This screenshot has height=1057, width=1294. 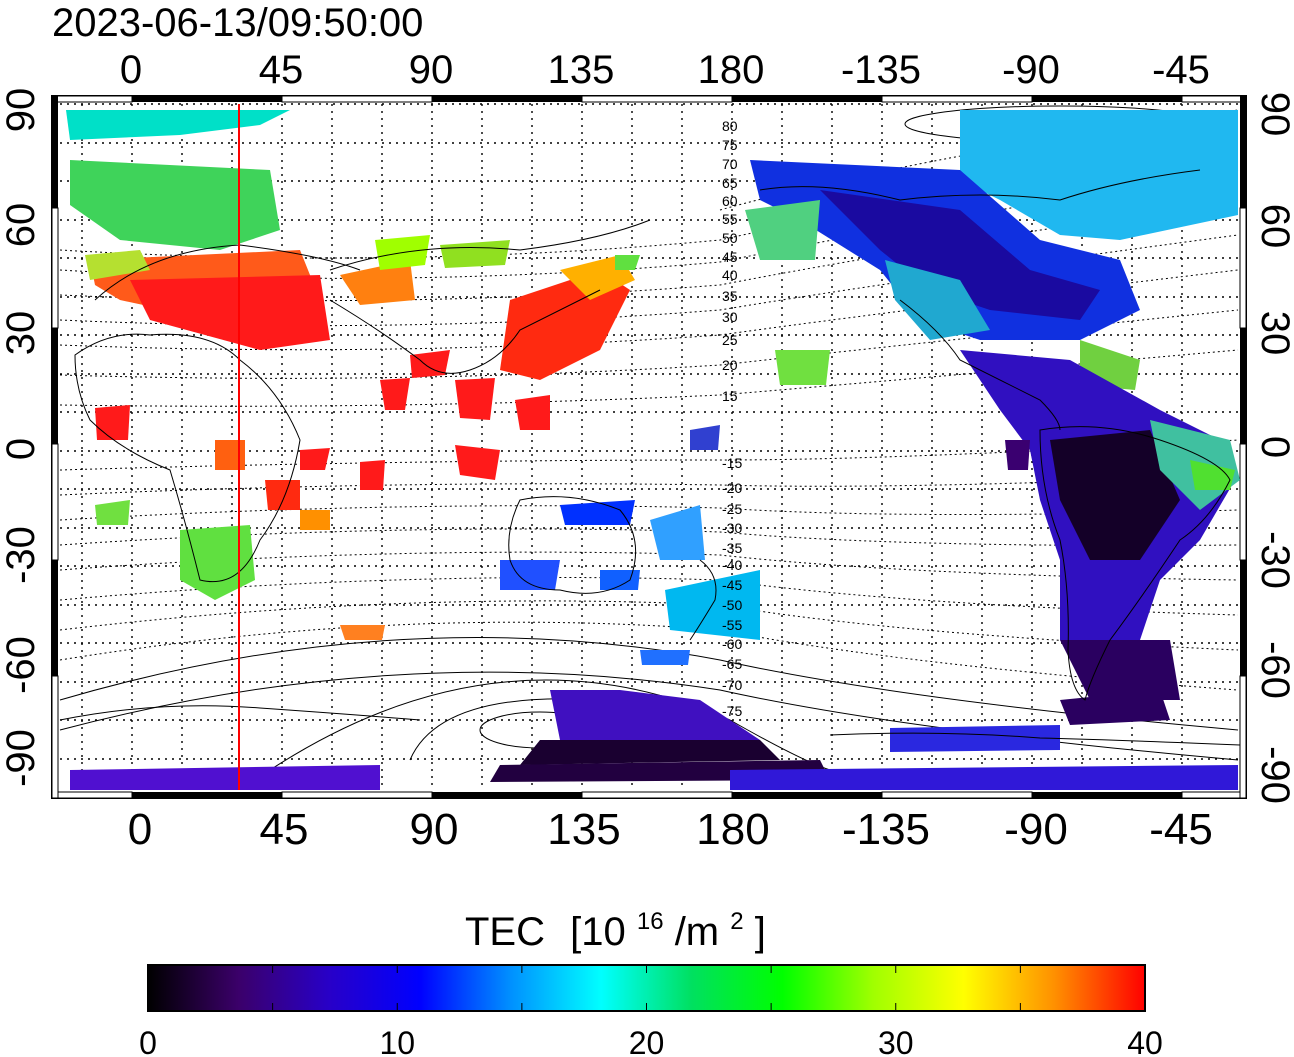 What do you see at coordinates (1181, 829) in the screenshot?
I see `bottom-lon-label: -45` at bounding box center [1181, 829].